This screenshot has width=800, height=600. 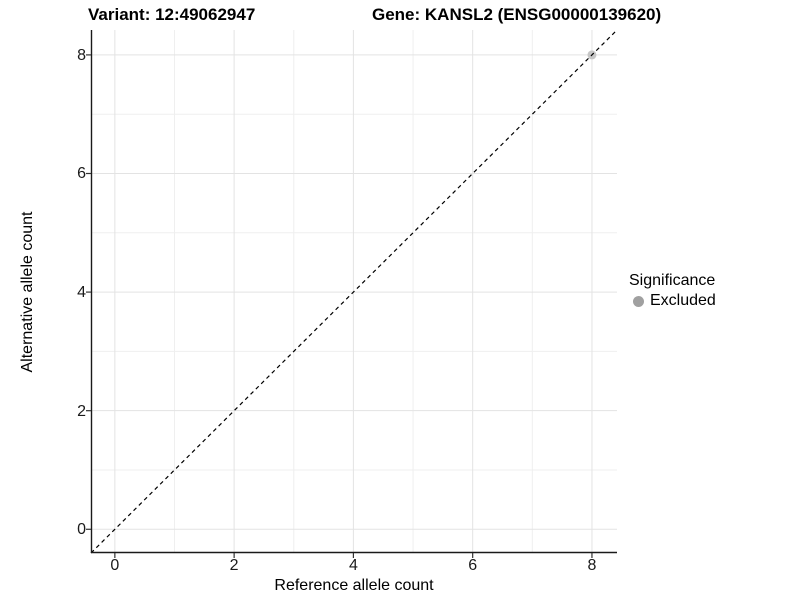 What do you see at coordinates (638, 301) in the screenshot?
I see `legend-dot-icon` at bounding box center [638, 301].